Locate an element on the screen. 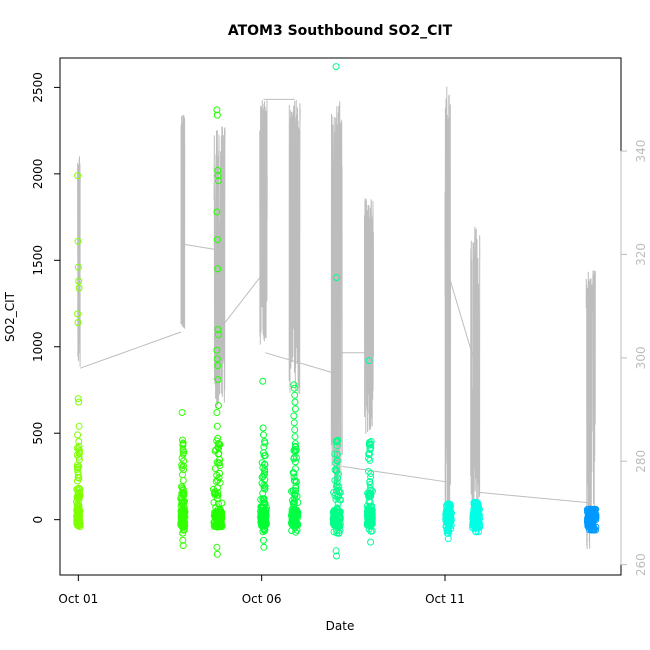 The height and width of the screenshot is (650, 650). y2-axis: 260 280 300 320 340 is located at coordinates (634, 358).